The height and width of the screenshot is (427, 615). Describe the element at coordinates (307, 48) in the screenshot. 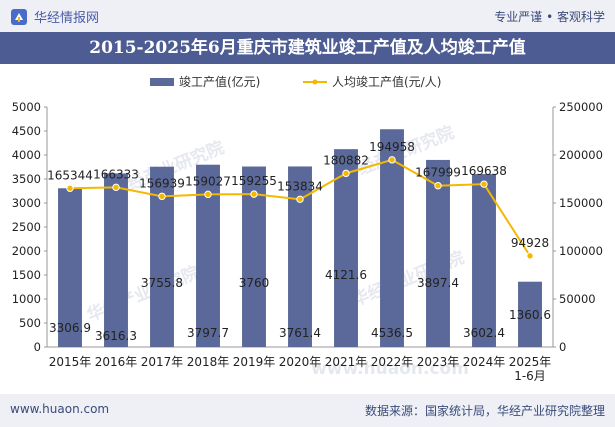

I see `chart-title: 2015-2025年6月重庆市建筑业竣工产值及人均竣工产值` at that location.